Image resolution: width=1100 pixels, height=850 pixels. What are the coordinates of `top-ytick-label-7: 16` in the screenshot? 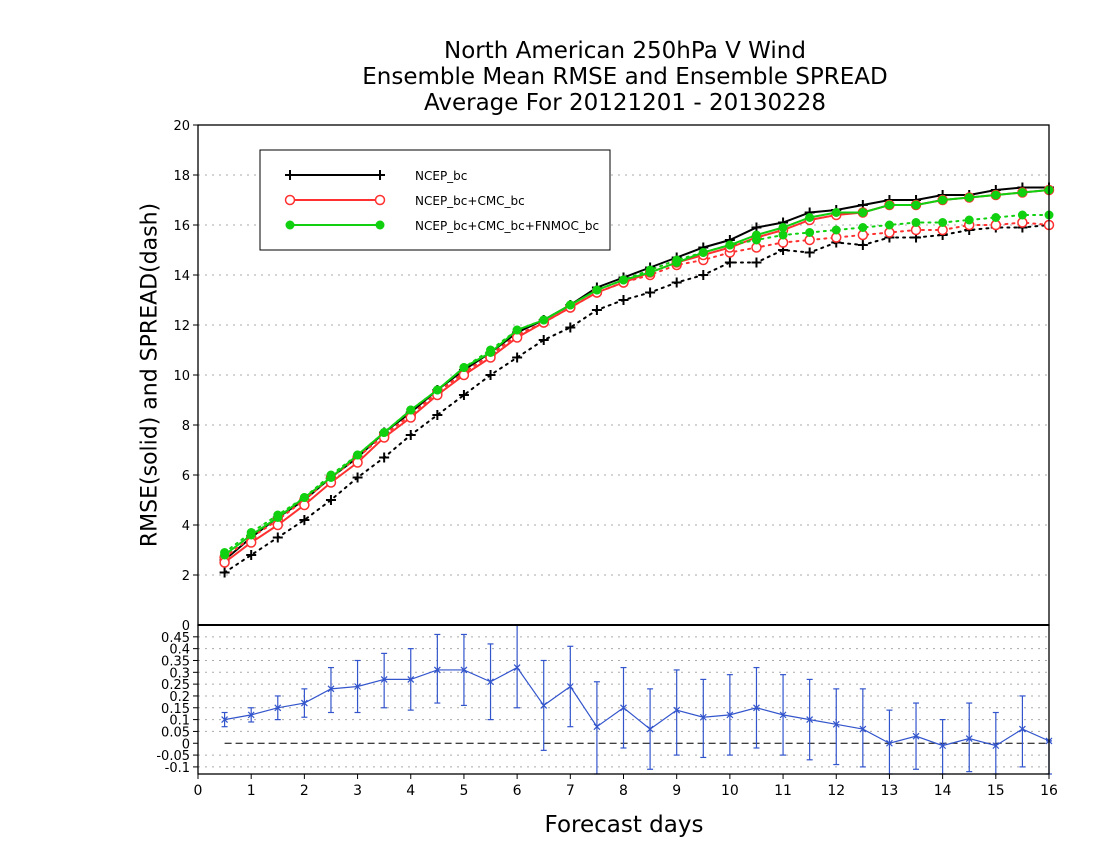 It's located at (181, 226).